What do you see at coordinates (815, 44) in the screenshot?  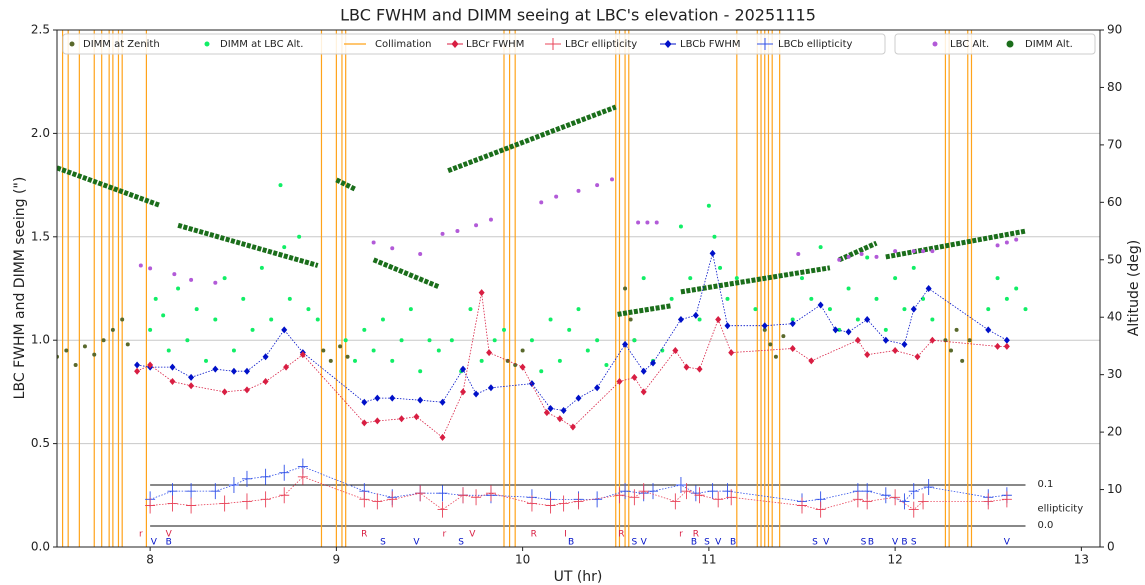 I see `legend-label: LBCb ellipticity` at bounding box center [815, 44].